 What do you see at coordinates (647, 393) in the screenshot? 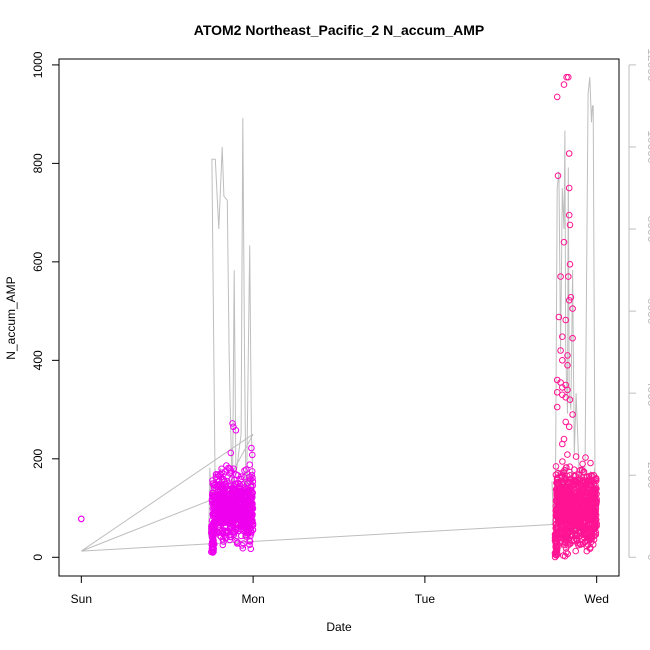
I see `y2-tick-label: 4000` at bounding box center [647, 393].